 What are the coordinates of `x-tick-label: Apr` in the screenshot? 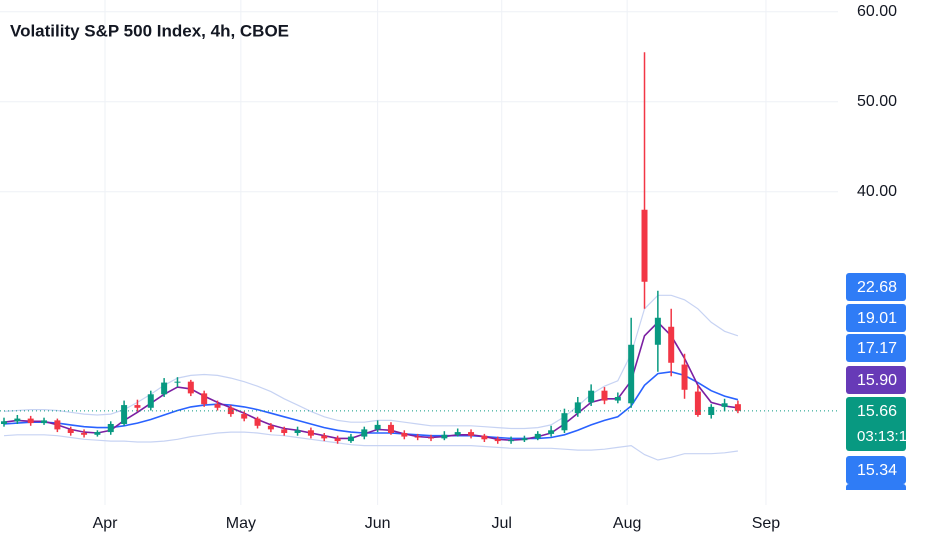 It's located at (106, 523).